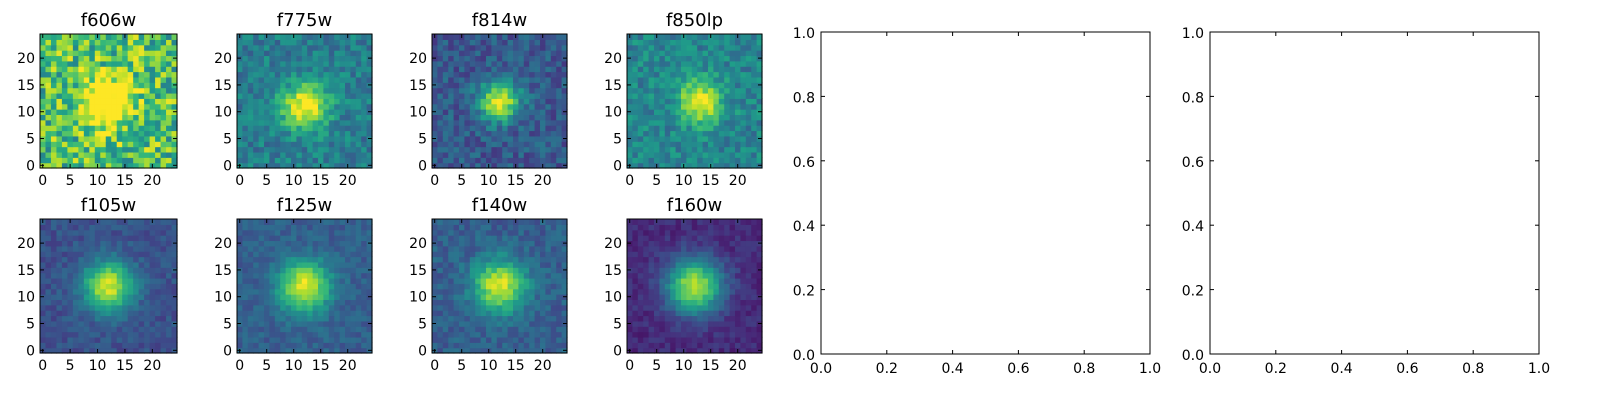 This screenshot has height=400, width=1600. I want to click on x-tick-label: 20, so click(152, 181).